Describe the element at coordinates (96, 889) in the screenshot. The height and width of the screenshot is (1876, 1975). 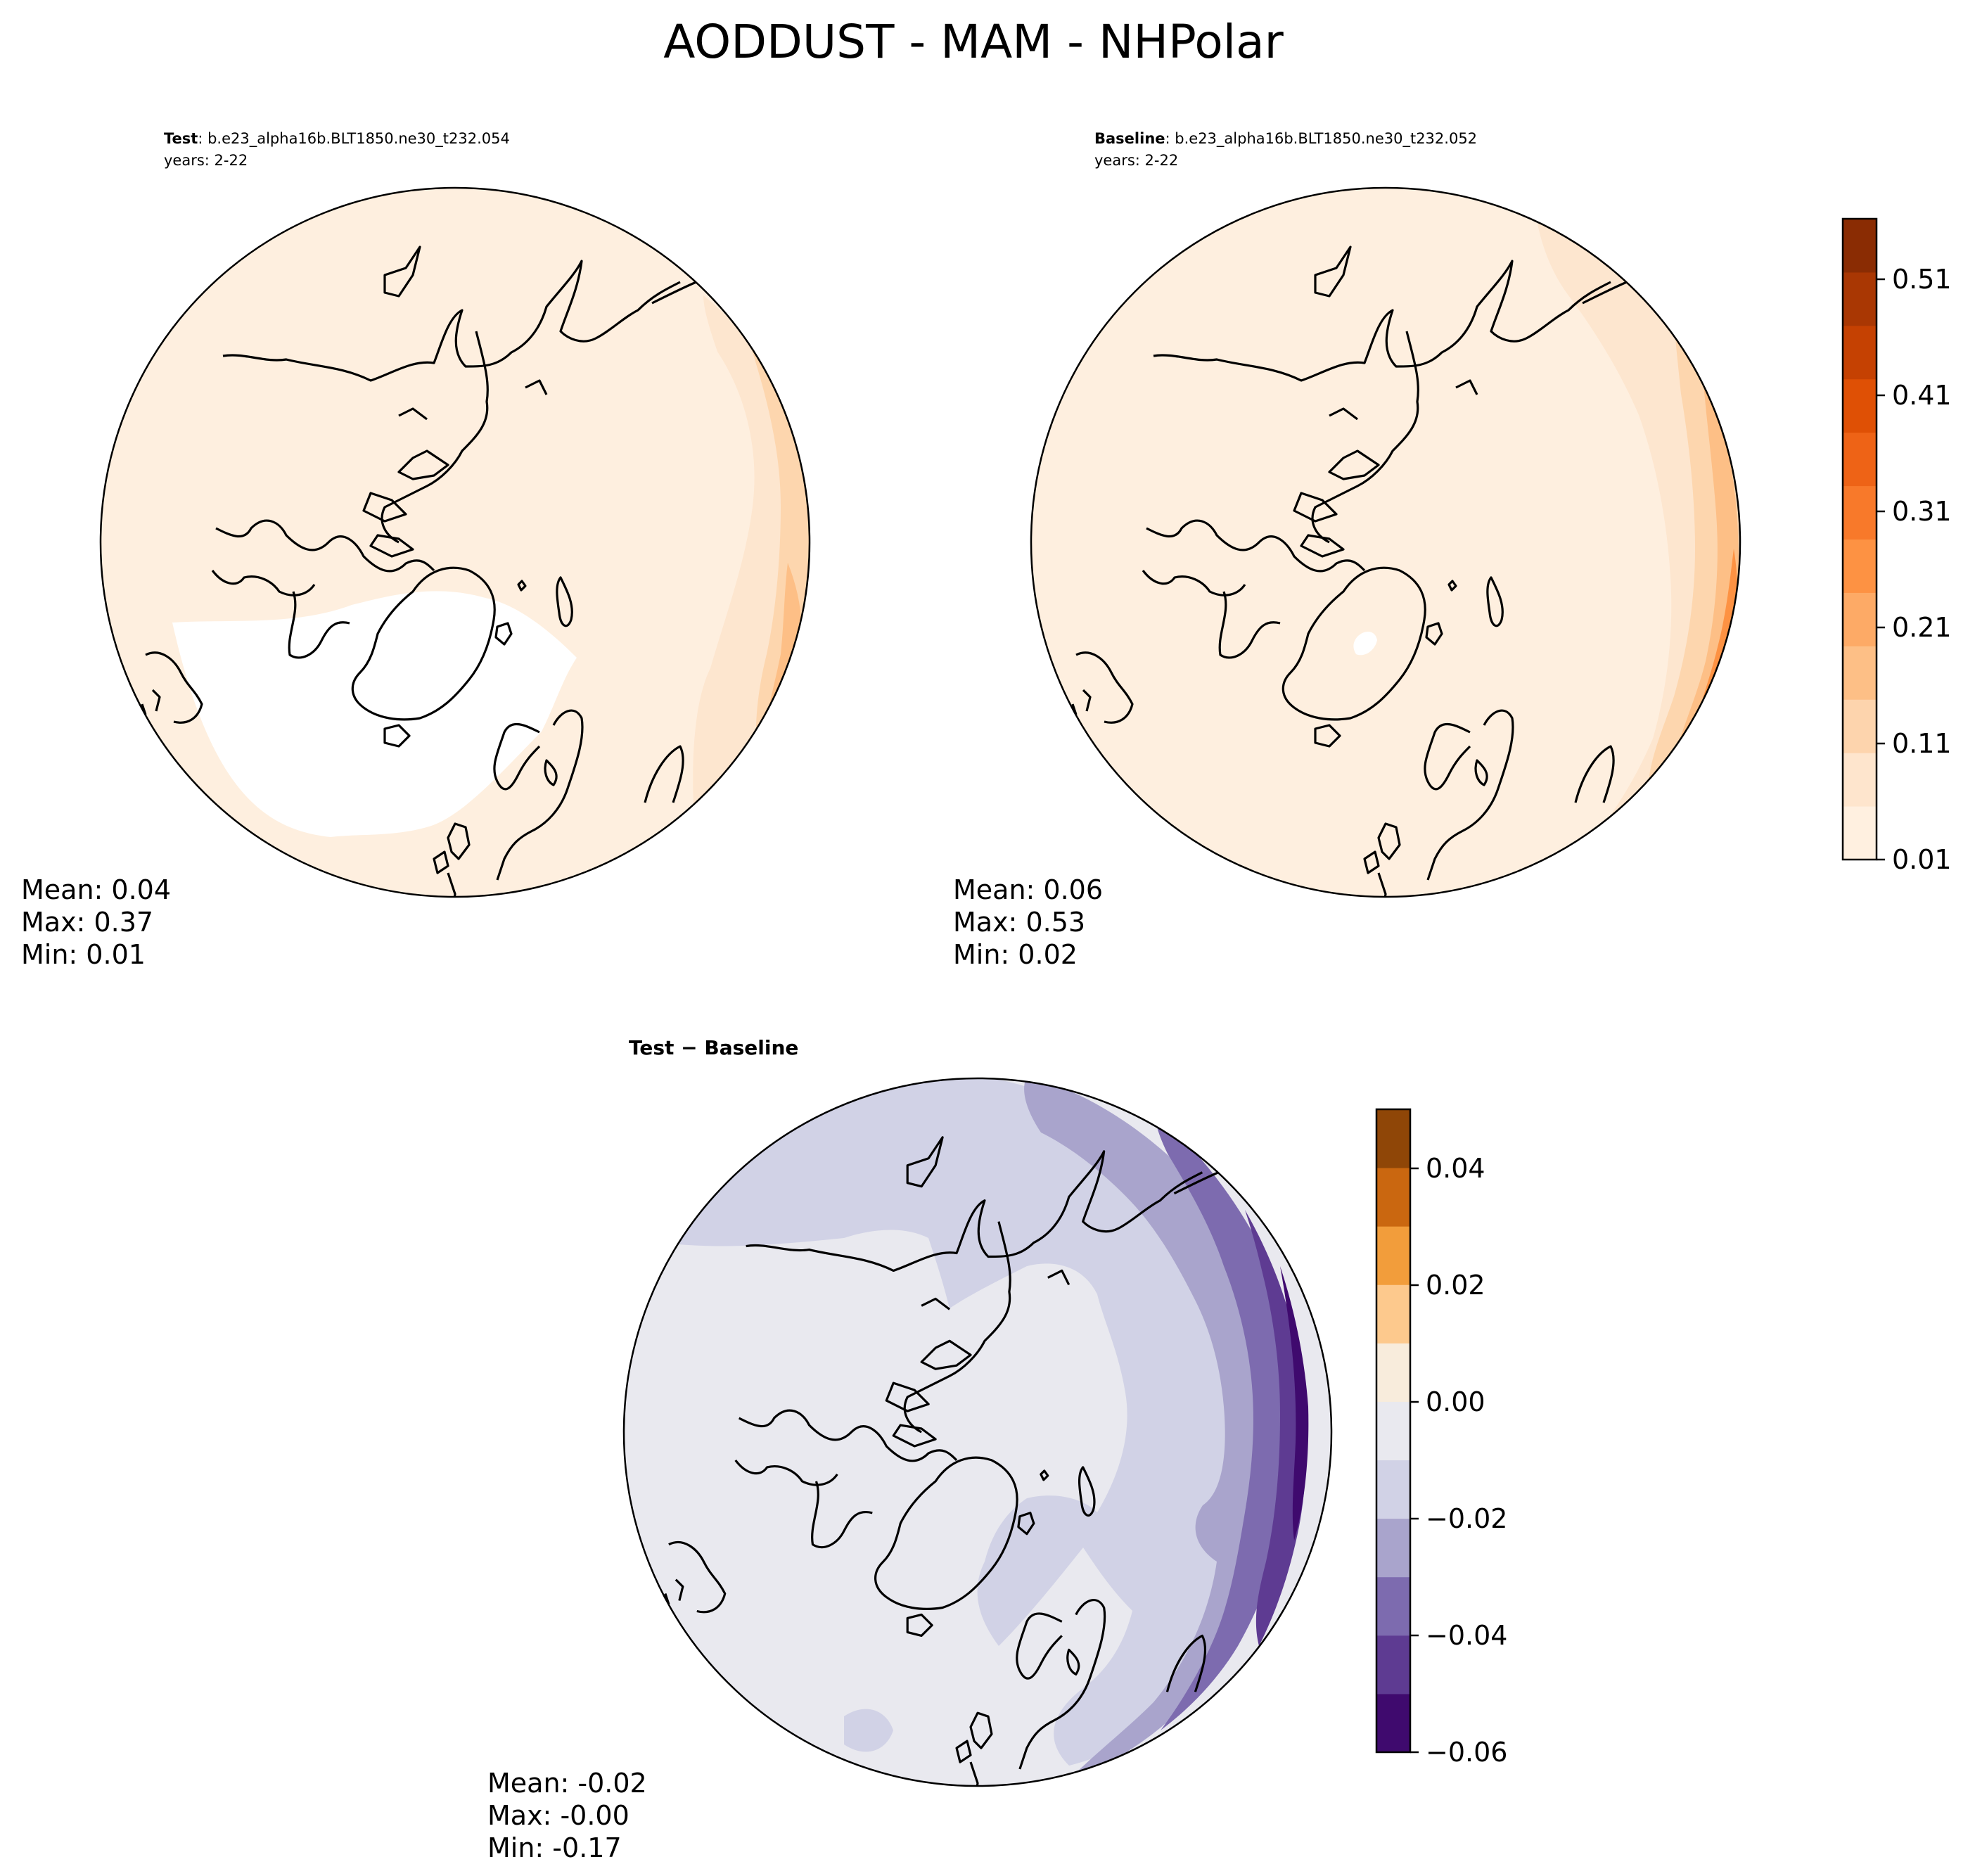
I see `test-mean: Mean: 0.04` at that location.